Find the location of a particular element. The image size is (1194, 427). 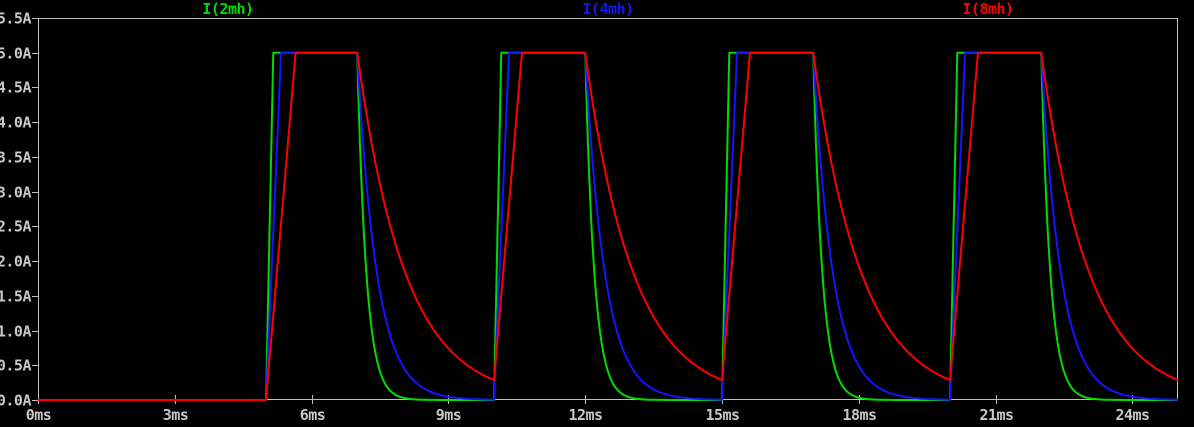

y-axis-tick-label: 1.0A is located at coordinates (15, 332).